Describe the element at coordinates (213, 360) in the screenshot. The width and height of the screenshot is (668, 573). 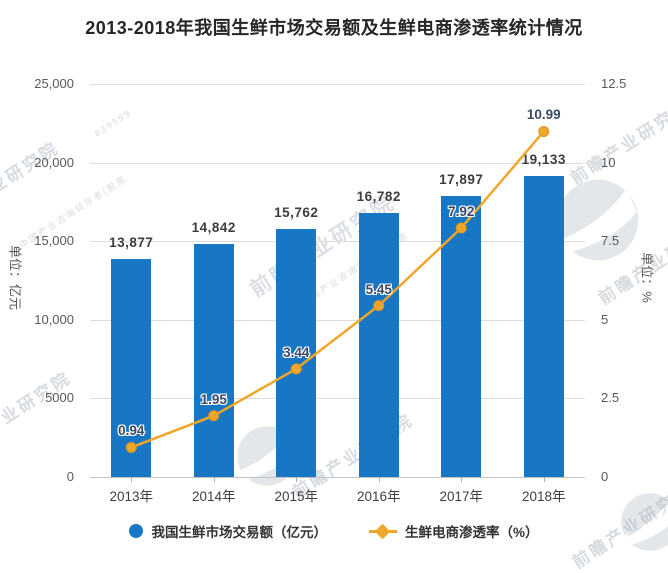
I see `bar-2014年` at that location.